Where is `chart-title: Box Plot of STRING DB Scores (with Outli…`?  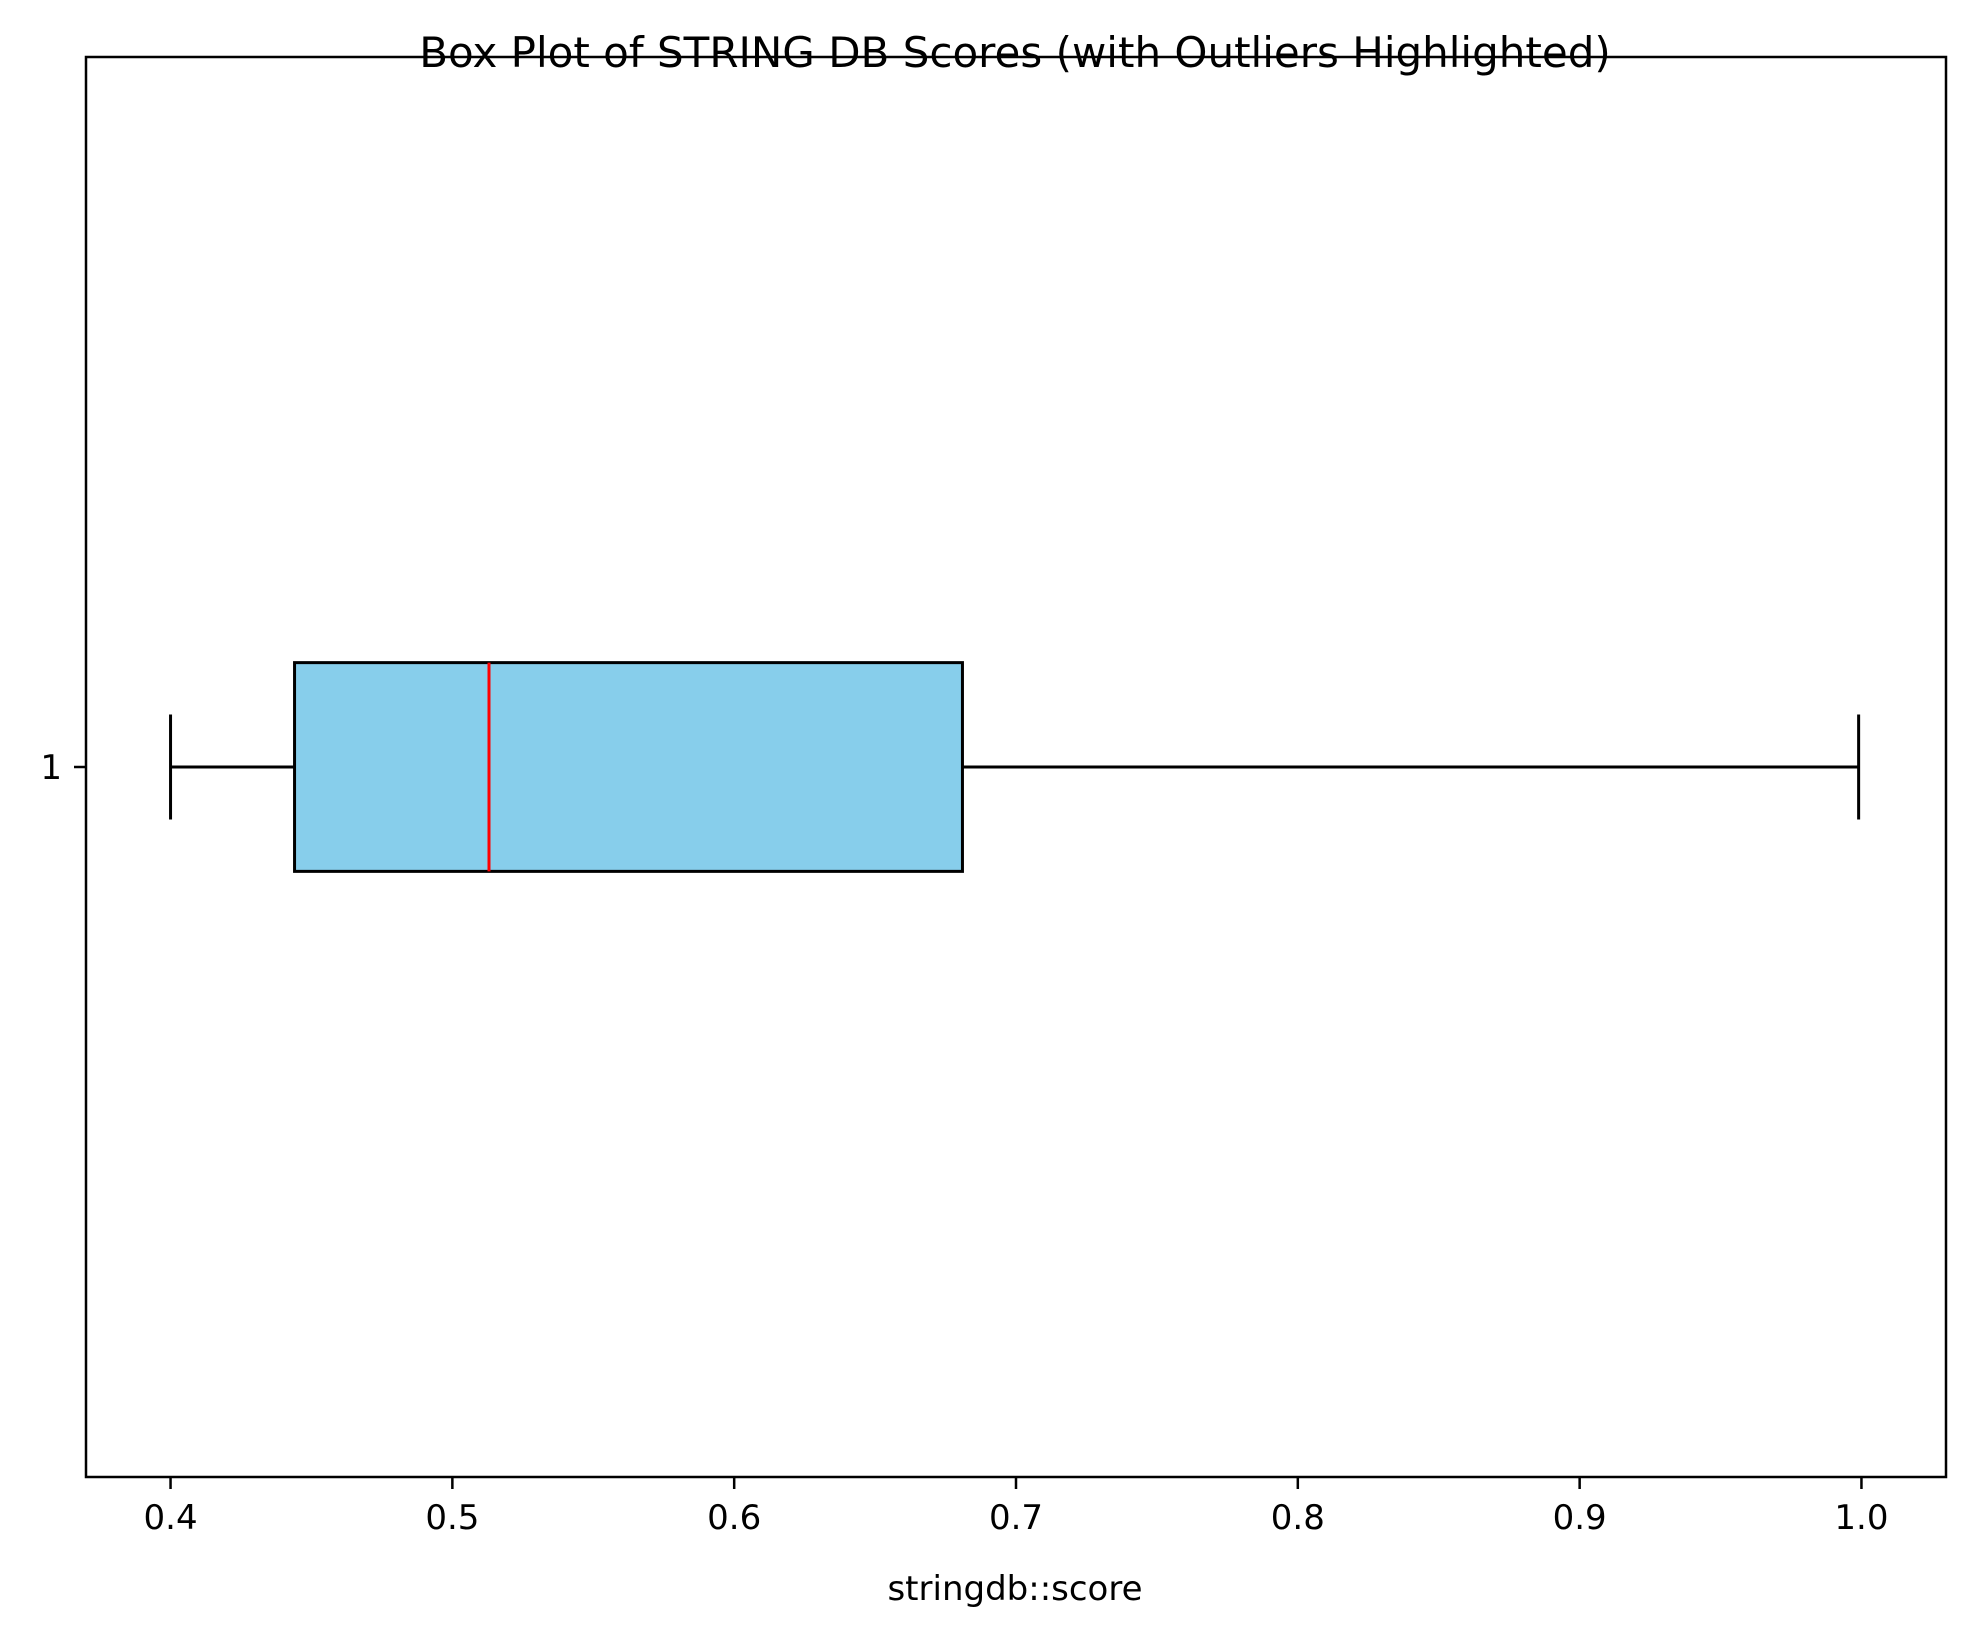
chart-title: Box Plot of STRING DB Scores (with Outli… is located at coordinates (1015, 52).